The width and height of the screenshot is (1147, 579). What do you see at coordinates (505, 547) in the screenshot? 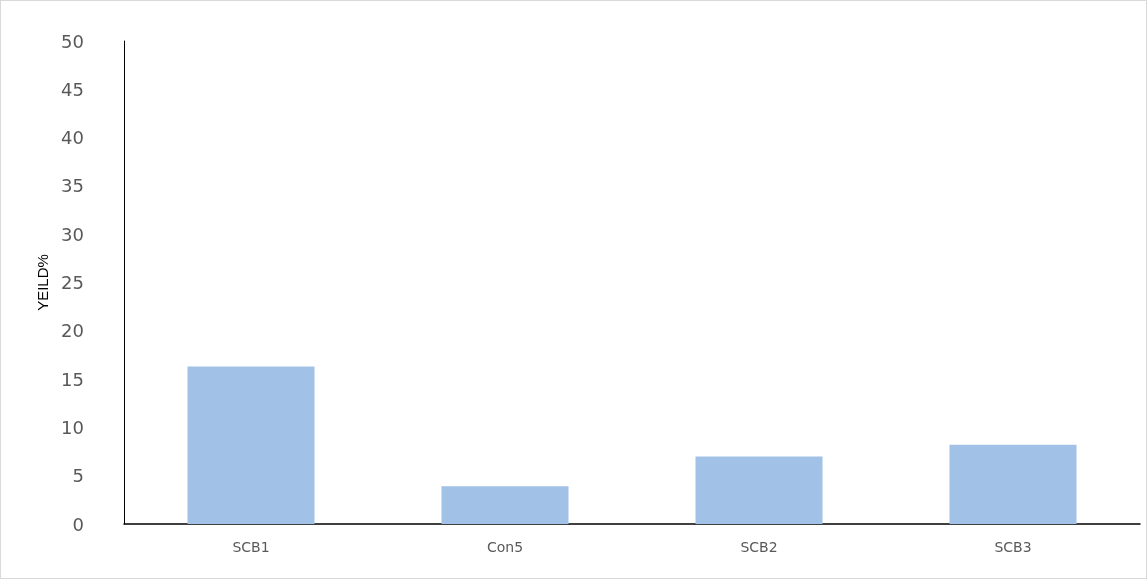
I see `x-tick-label: Con5` at bounding box center [505, 547].